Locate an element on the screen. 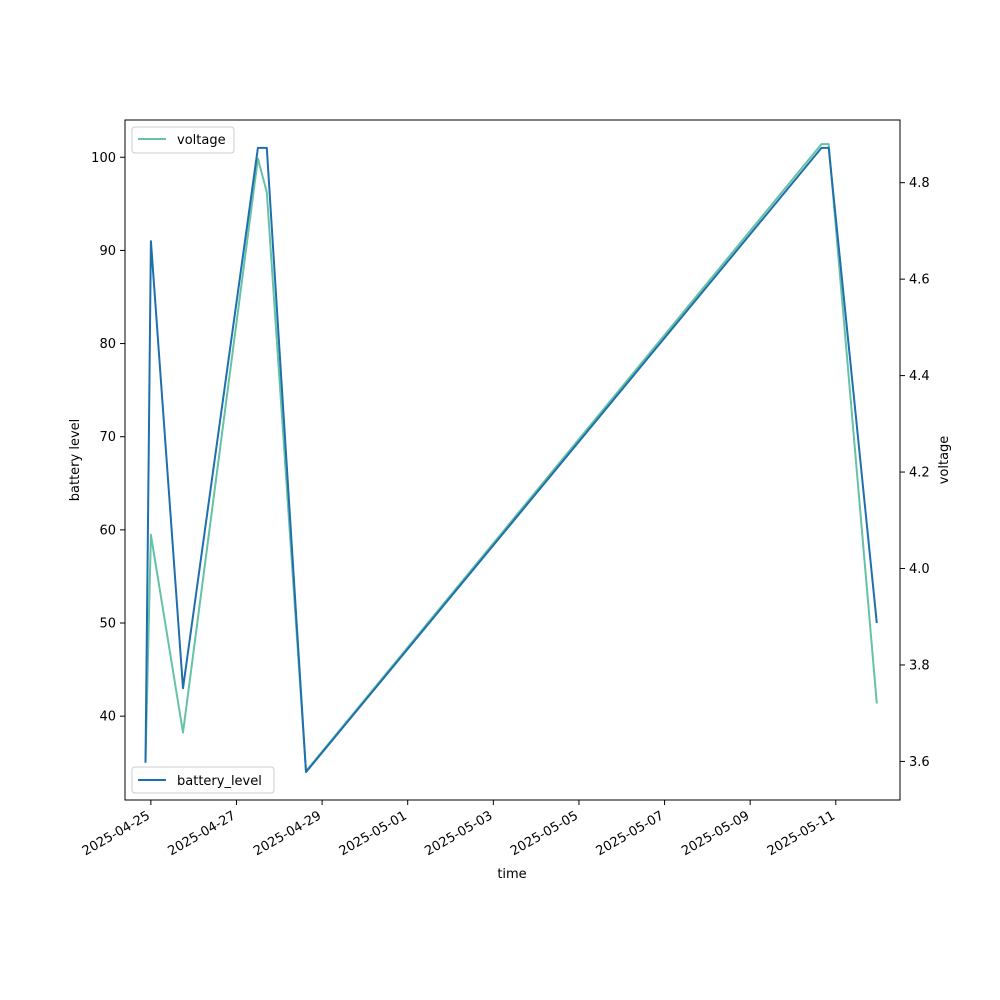 This screenshot has width=1000, height=1000. left-y-tick-label: 40 is located at coordinates (107, 717).